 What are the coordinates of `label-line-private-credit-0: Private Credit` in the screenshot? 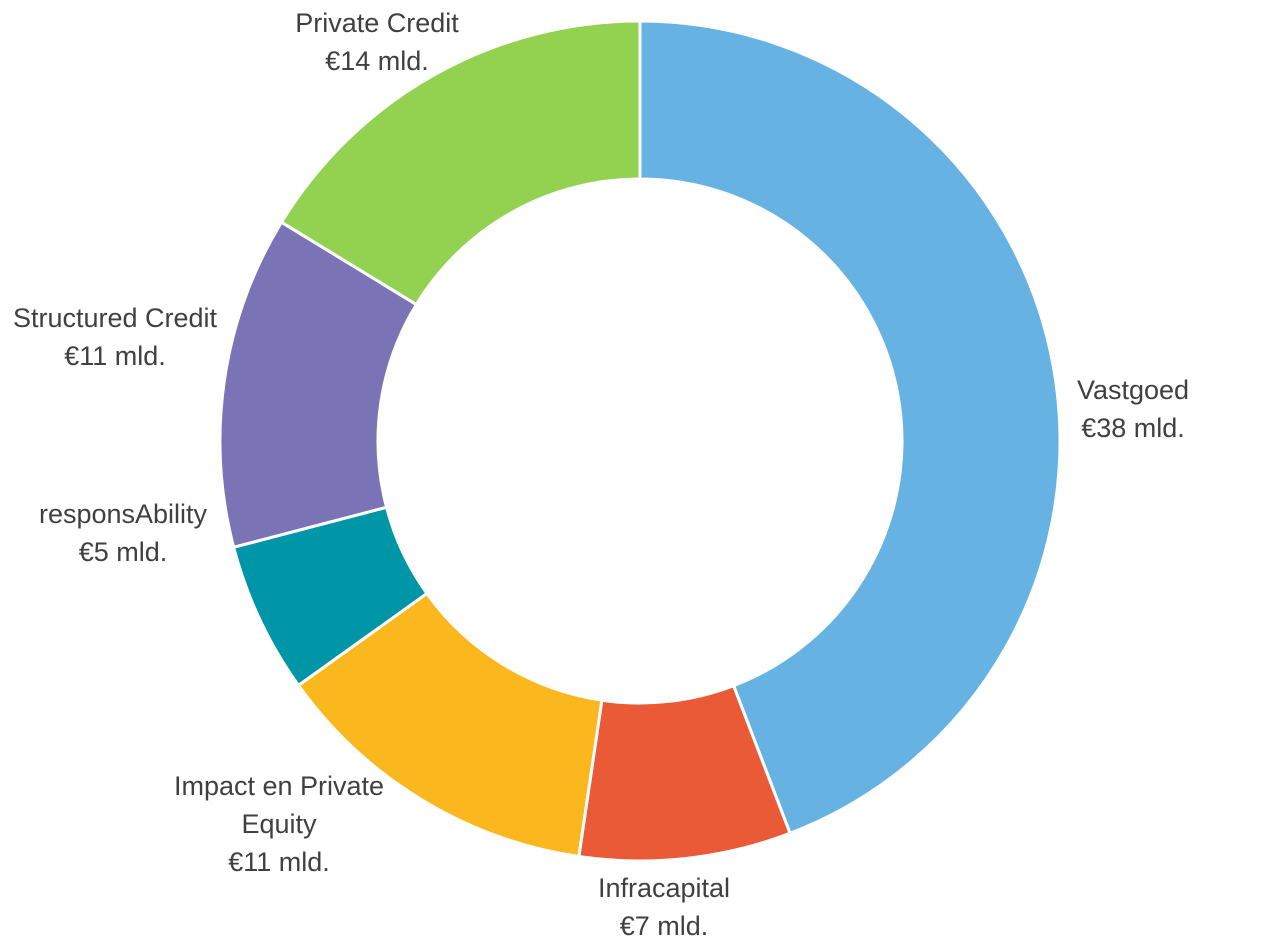 It's located at (377, 23).